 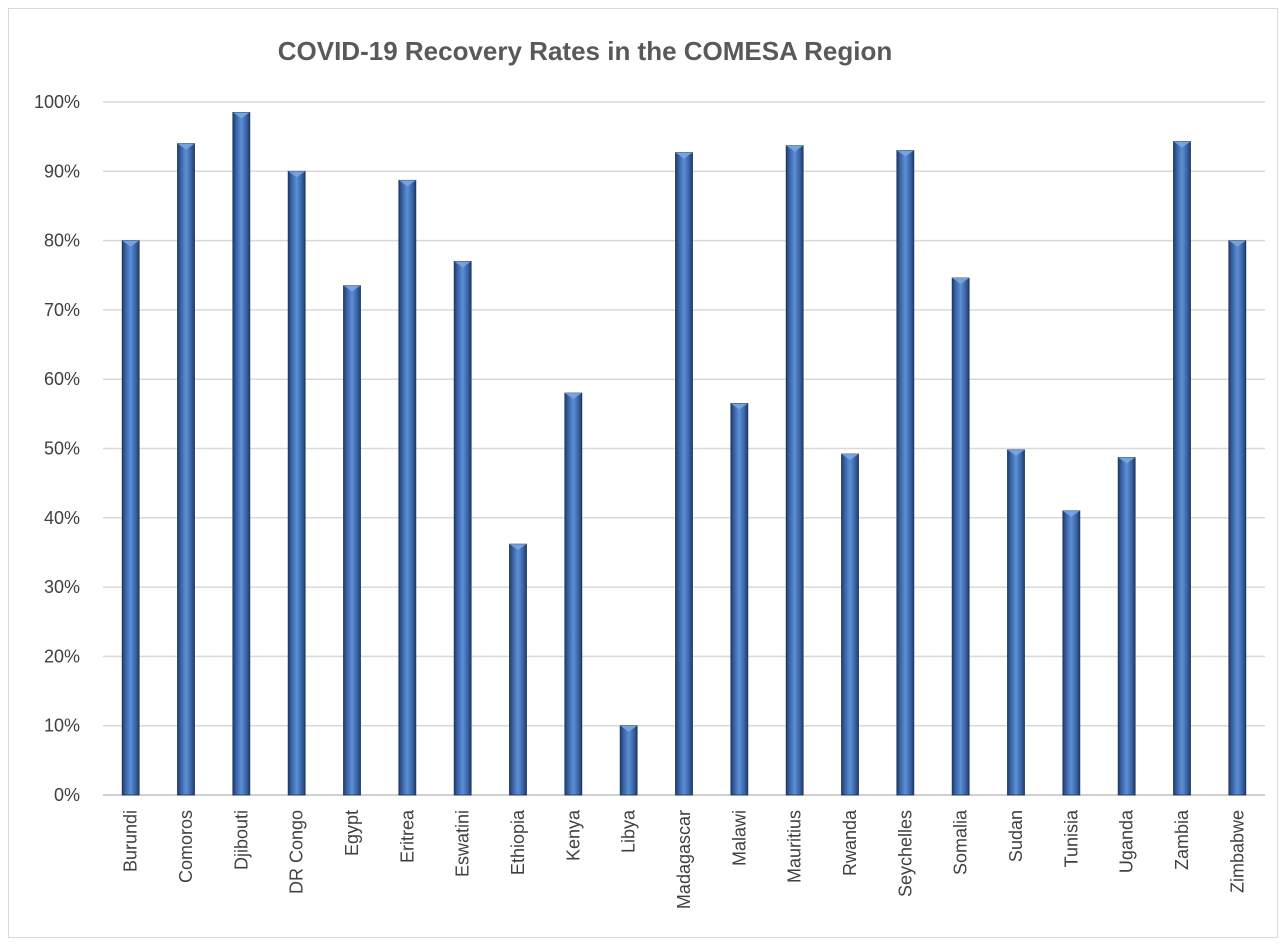 What do you see at coordinates (1182, 839) in the screenshot?
I see `x-category-label: Zambia` at bounding box center [1182, 839].